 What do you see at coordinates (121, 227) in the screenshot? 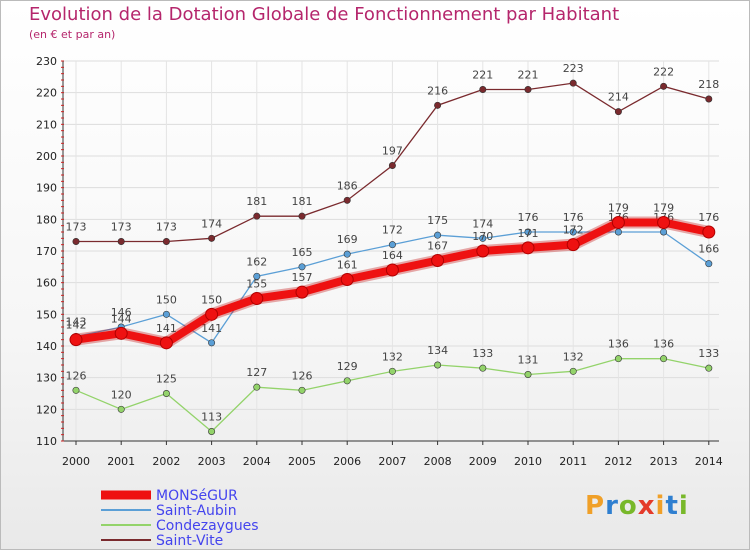
I see `data-label-saint-vite-2001: 173` at bounding box center [121, 227].